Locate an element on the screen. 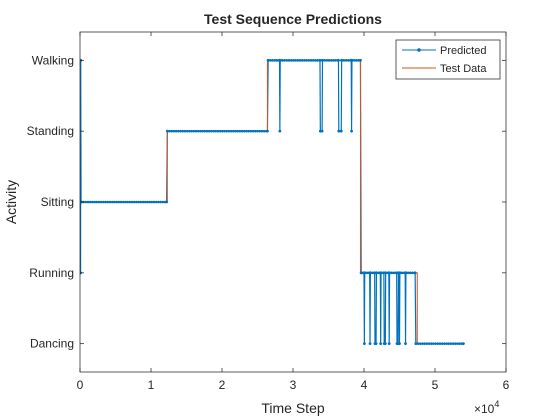 The width and height of the screenshot is (560, 420). y-tick-label: Sitting is located at coordinates (57, 202).